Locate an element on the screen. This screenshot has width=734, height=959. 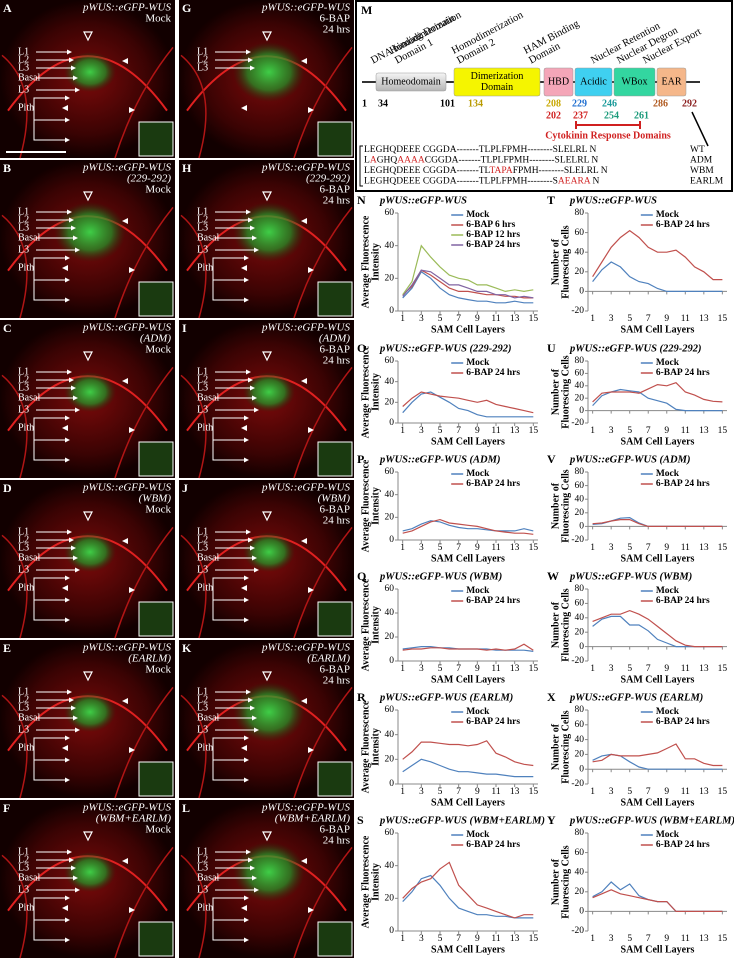
domain-name: Homeodomain is located at coordinates (410, 81).